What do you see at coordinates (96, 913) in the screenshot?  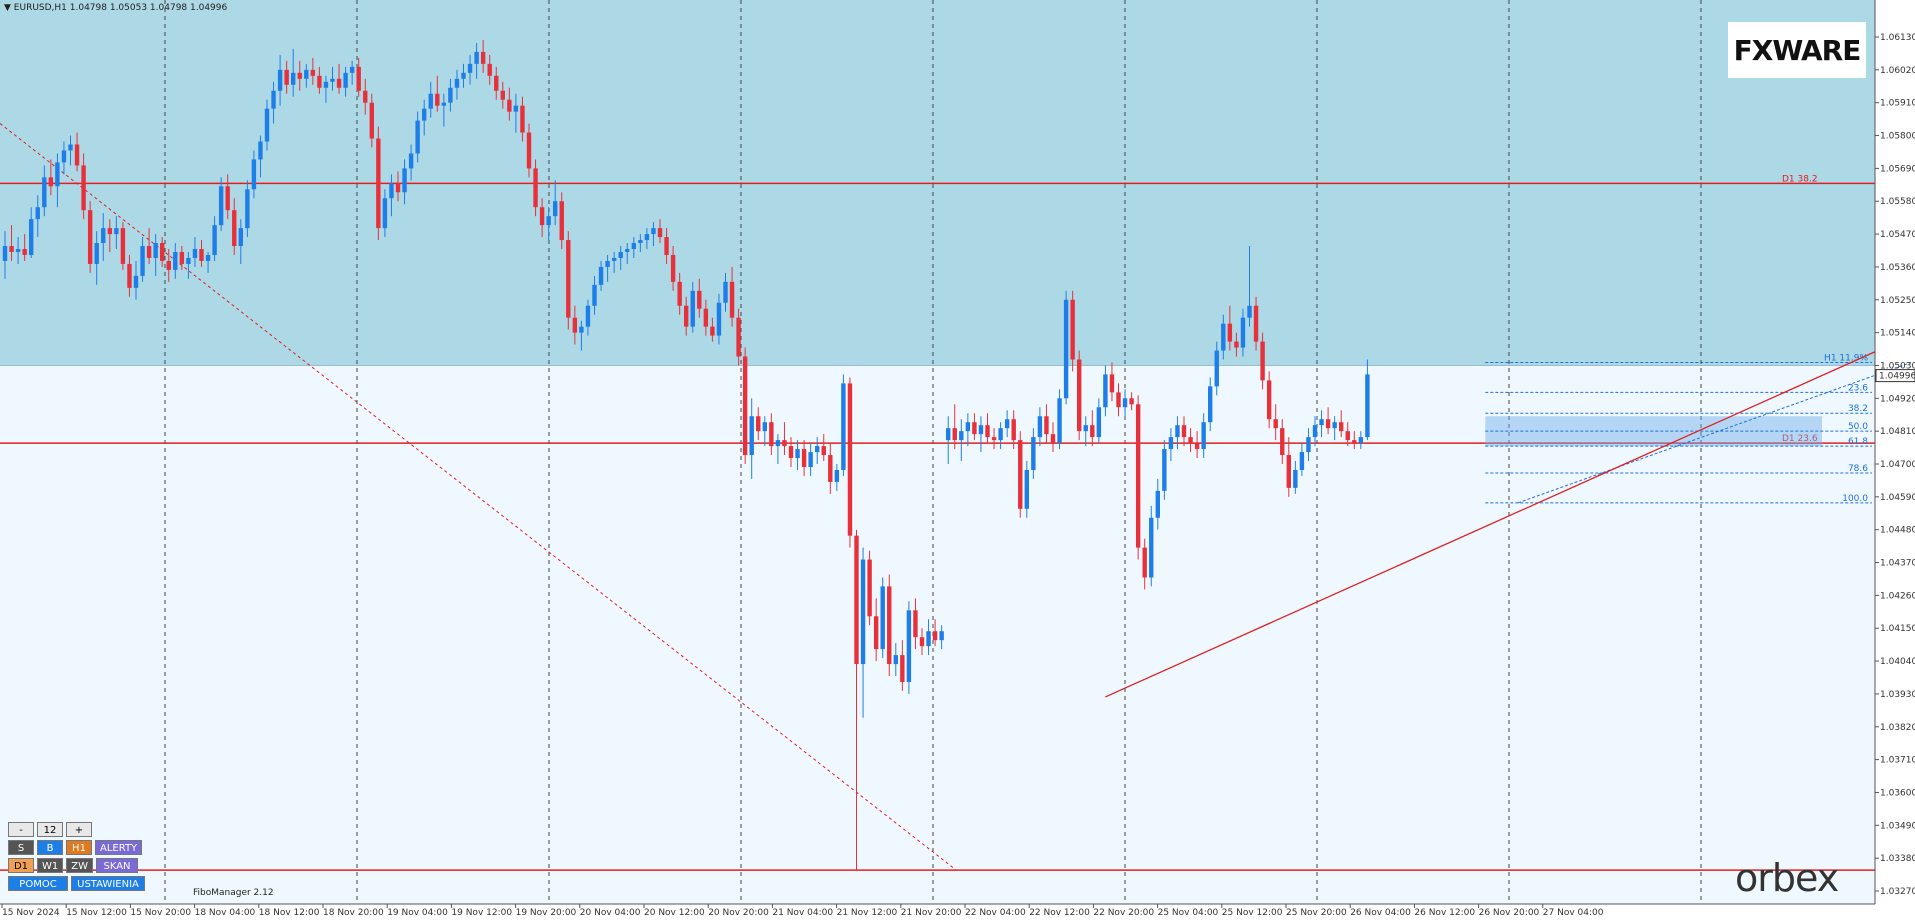 I see `x-tick-label: 15 Nov 12:00` at bounding box center [96, 913].